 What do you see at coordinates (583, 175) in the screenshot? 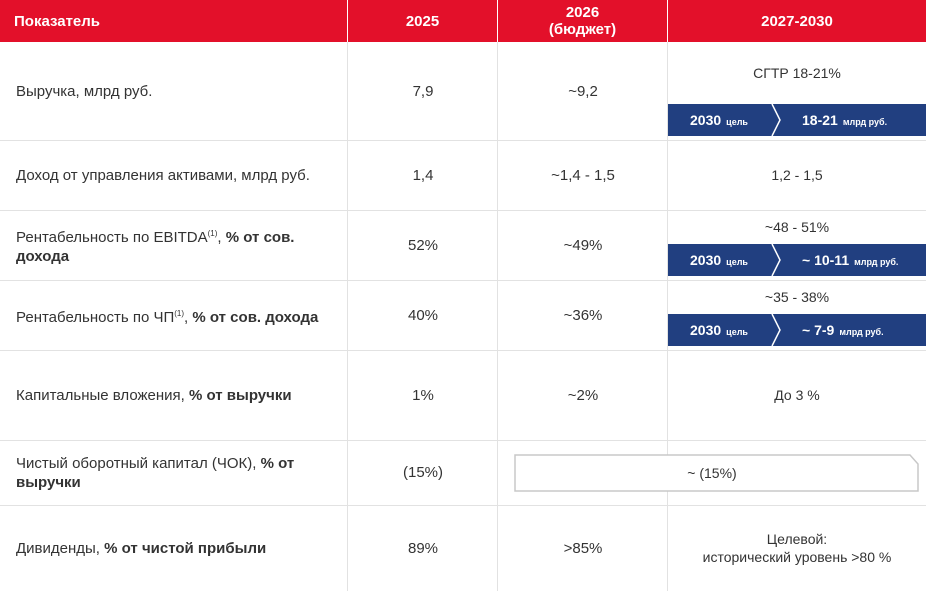
I see `value-2026: ~1,4 - 1,5` at bounding box center [583, 175].